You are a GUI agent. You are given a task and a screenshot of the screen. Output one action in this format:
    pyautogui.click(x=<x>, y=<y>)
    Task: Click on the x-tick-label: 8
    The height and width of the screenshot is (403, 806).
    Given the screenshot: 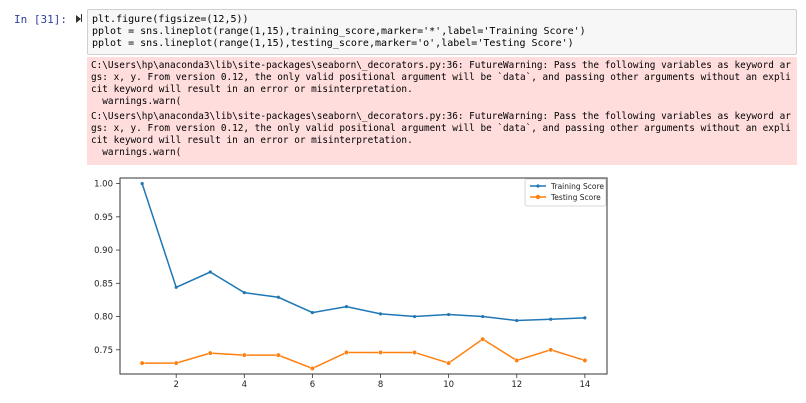 What is the action you would take?
    pyautogui.click(x=380, y=385)
    